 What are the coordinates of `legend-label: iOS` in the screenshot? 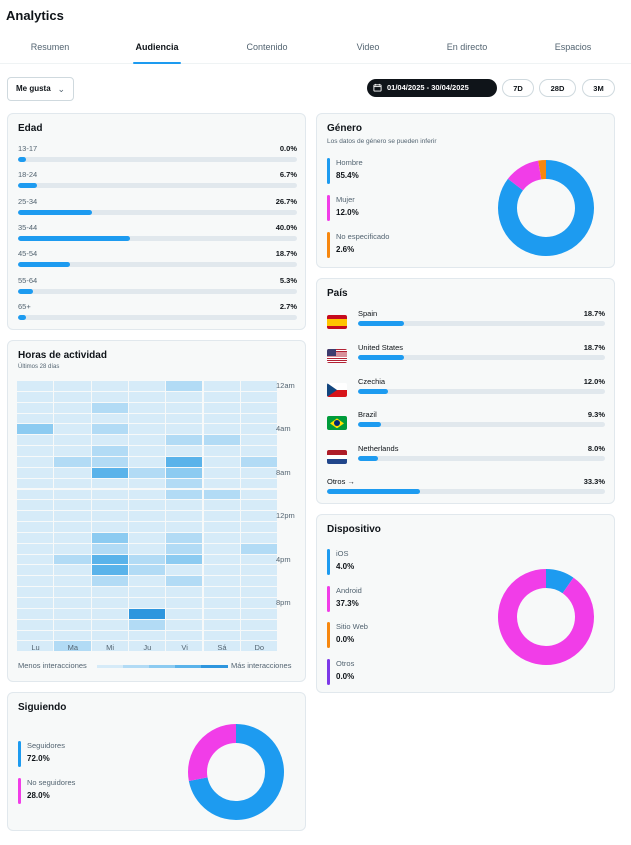 It's located at (342, 553).